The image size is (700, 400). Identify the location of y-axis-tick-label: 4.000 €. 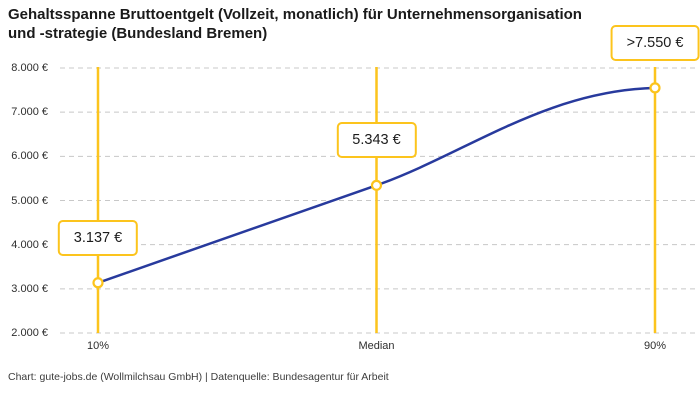
(29, 244).